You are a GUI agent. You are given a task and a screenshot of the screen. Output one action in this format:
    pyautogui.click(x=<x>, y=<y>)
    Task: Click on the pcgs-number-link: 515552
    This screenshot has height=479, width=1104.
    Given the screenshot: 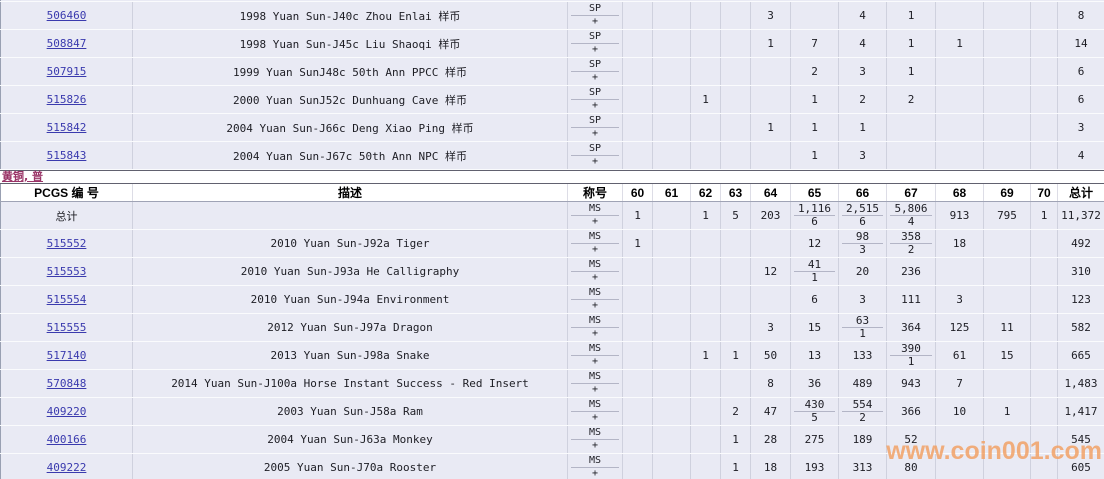 What is the action you would take?
    pyautogui.click(x=66, y=243)
    